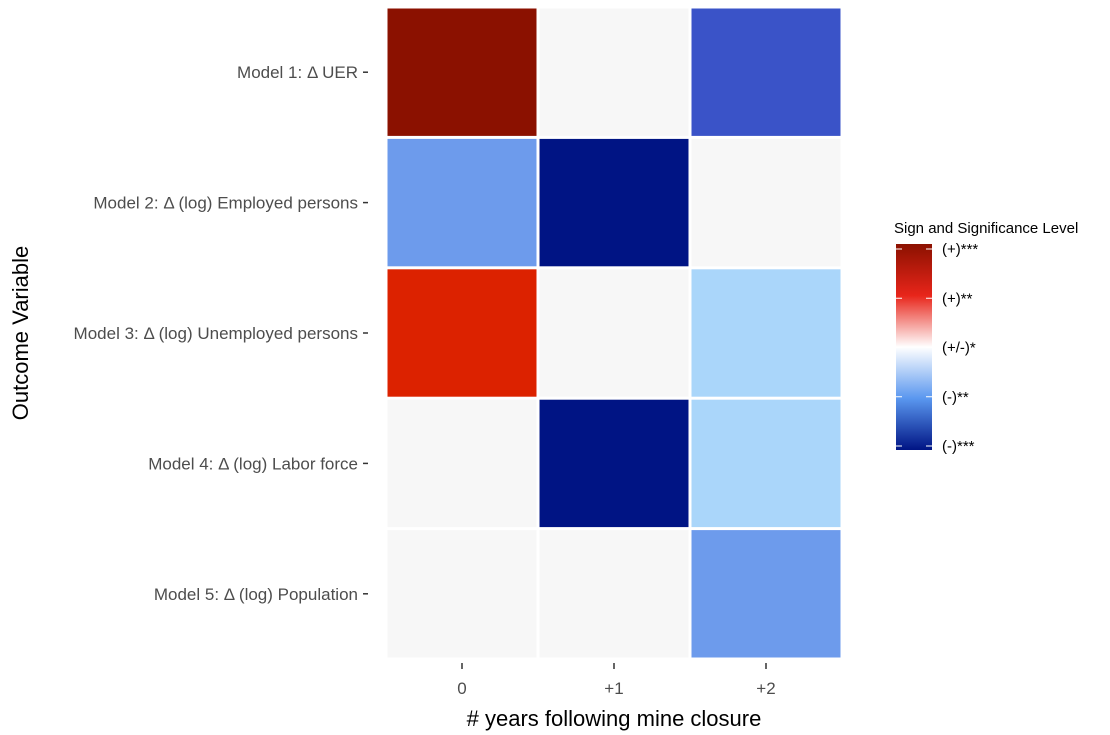  What do you see at coordinates (253, 463) in the screenshot?
I see `y-tick-label: Model 4: Δ (log) Labor force` at bounding box center [253, 463].